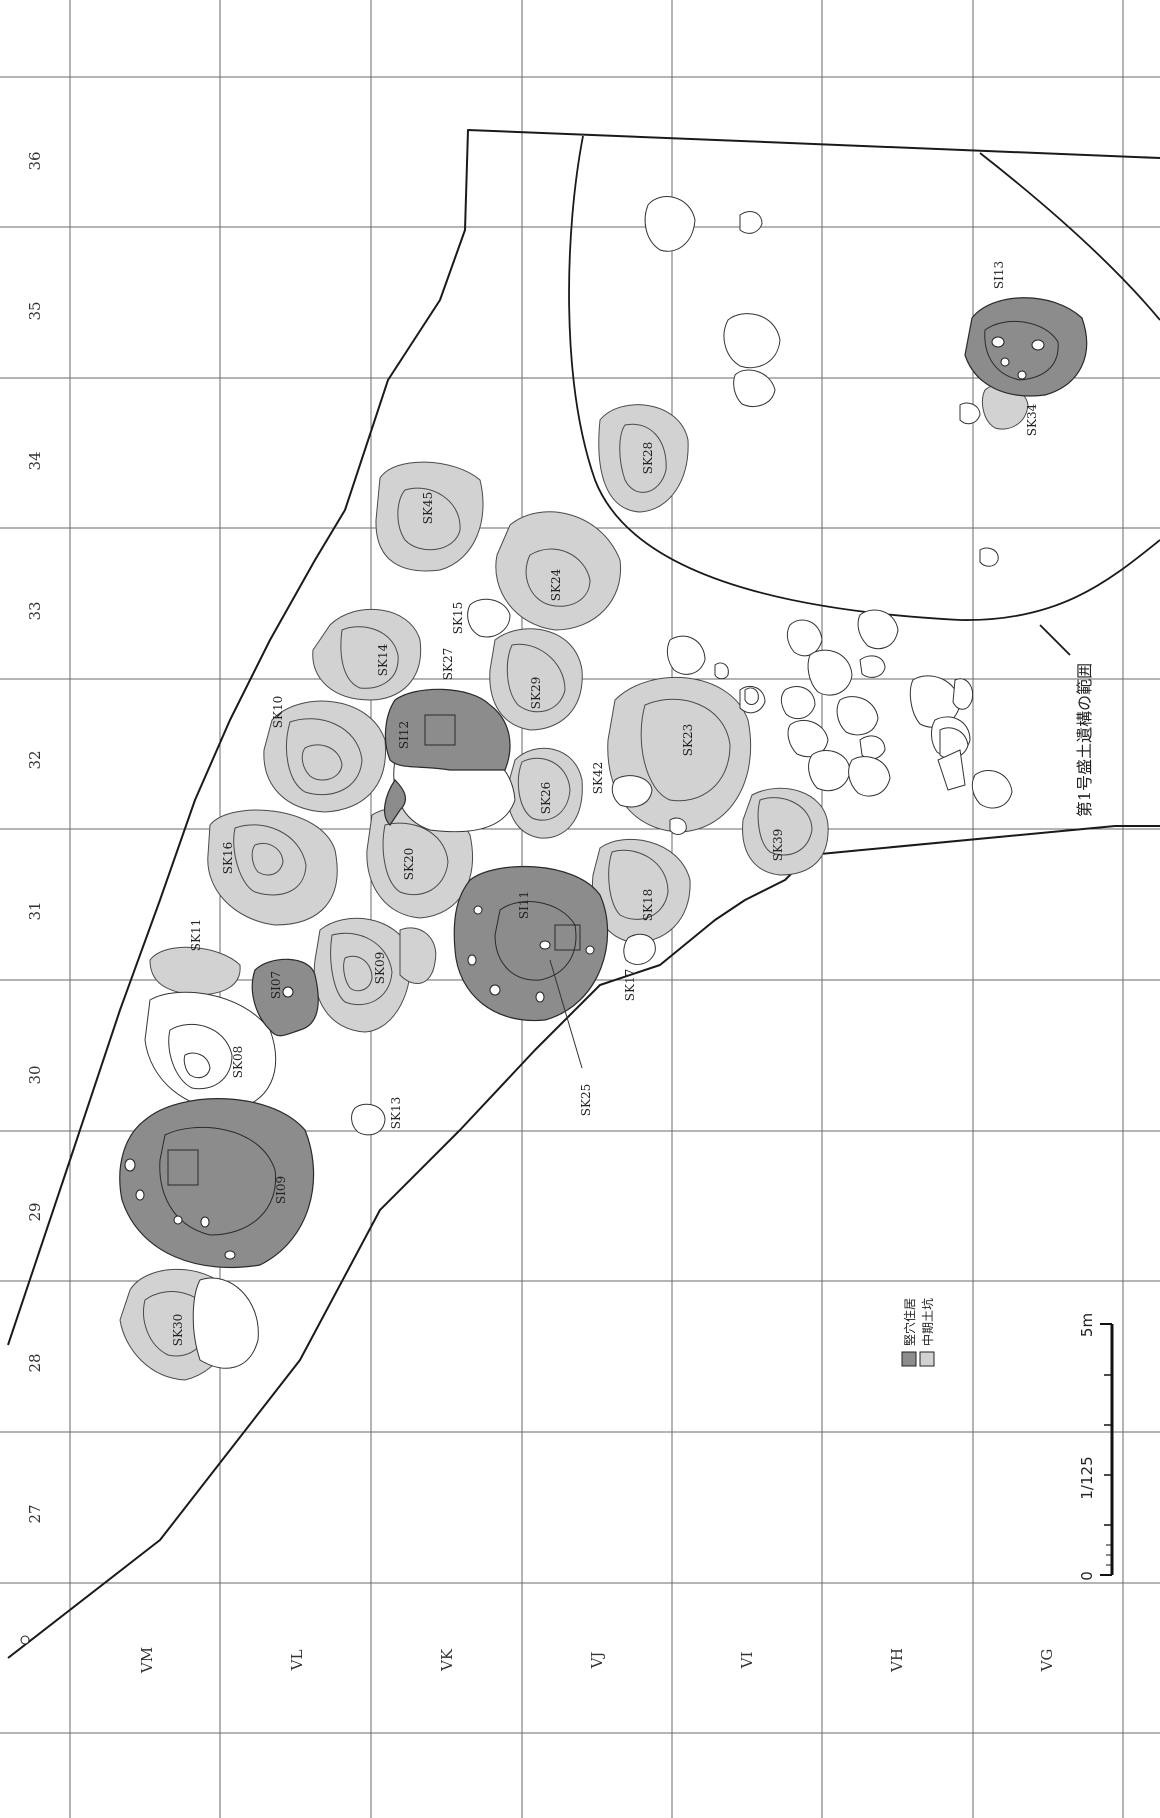  Describe the element at coordinates (544, 789) in the screenshot. I see `pit-SK26-inner` at that location.